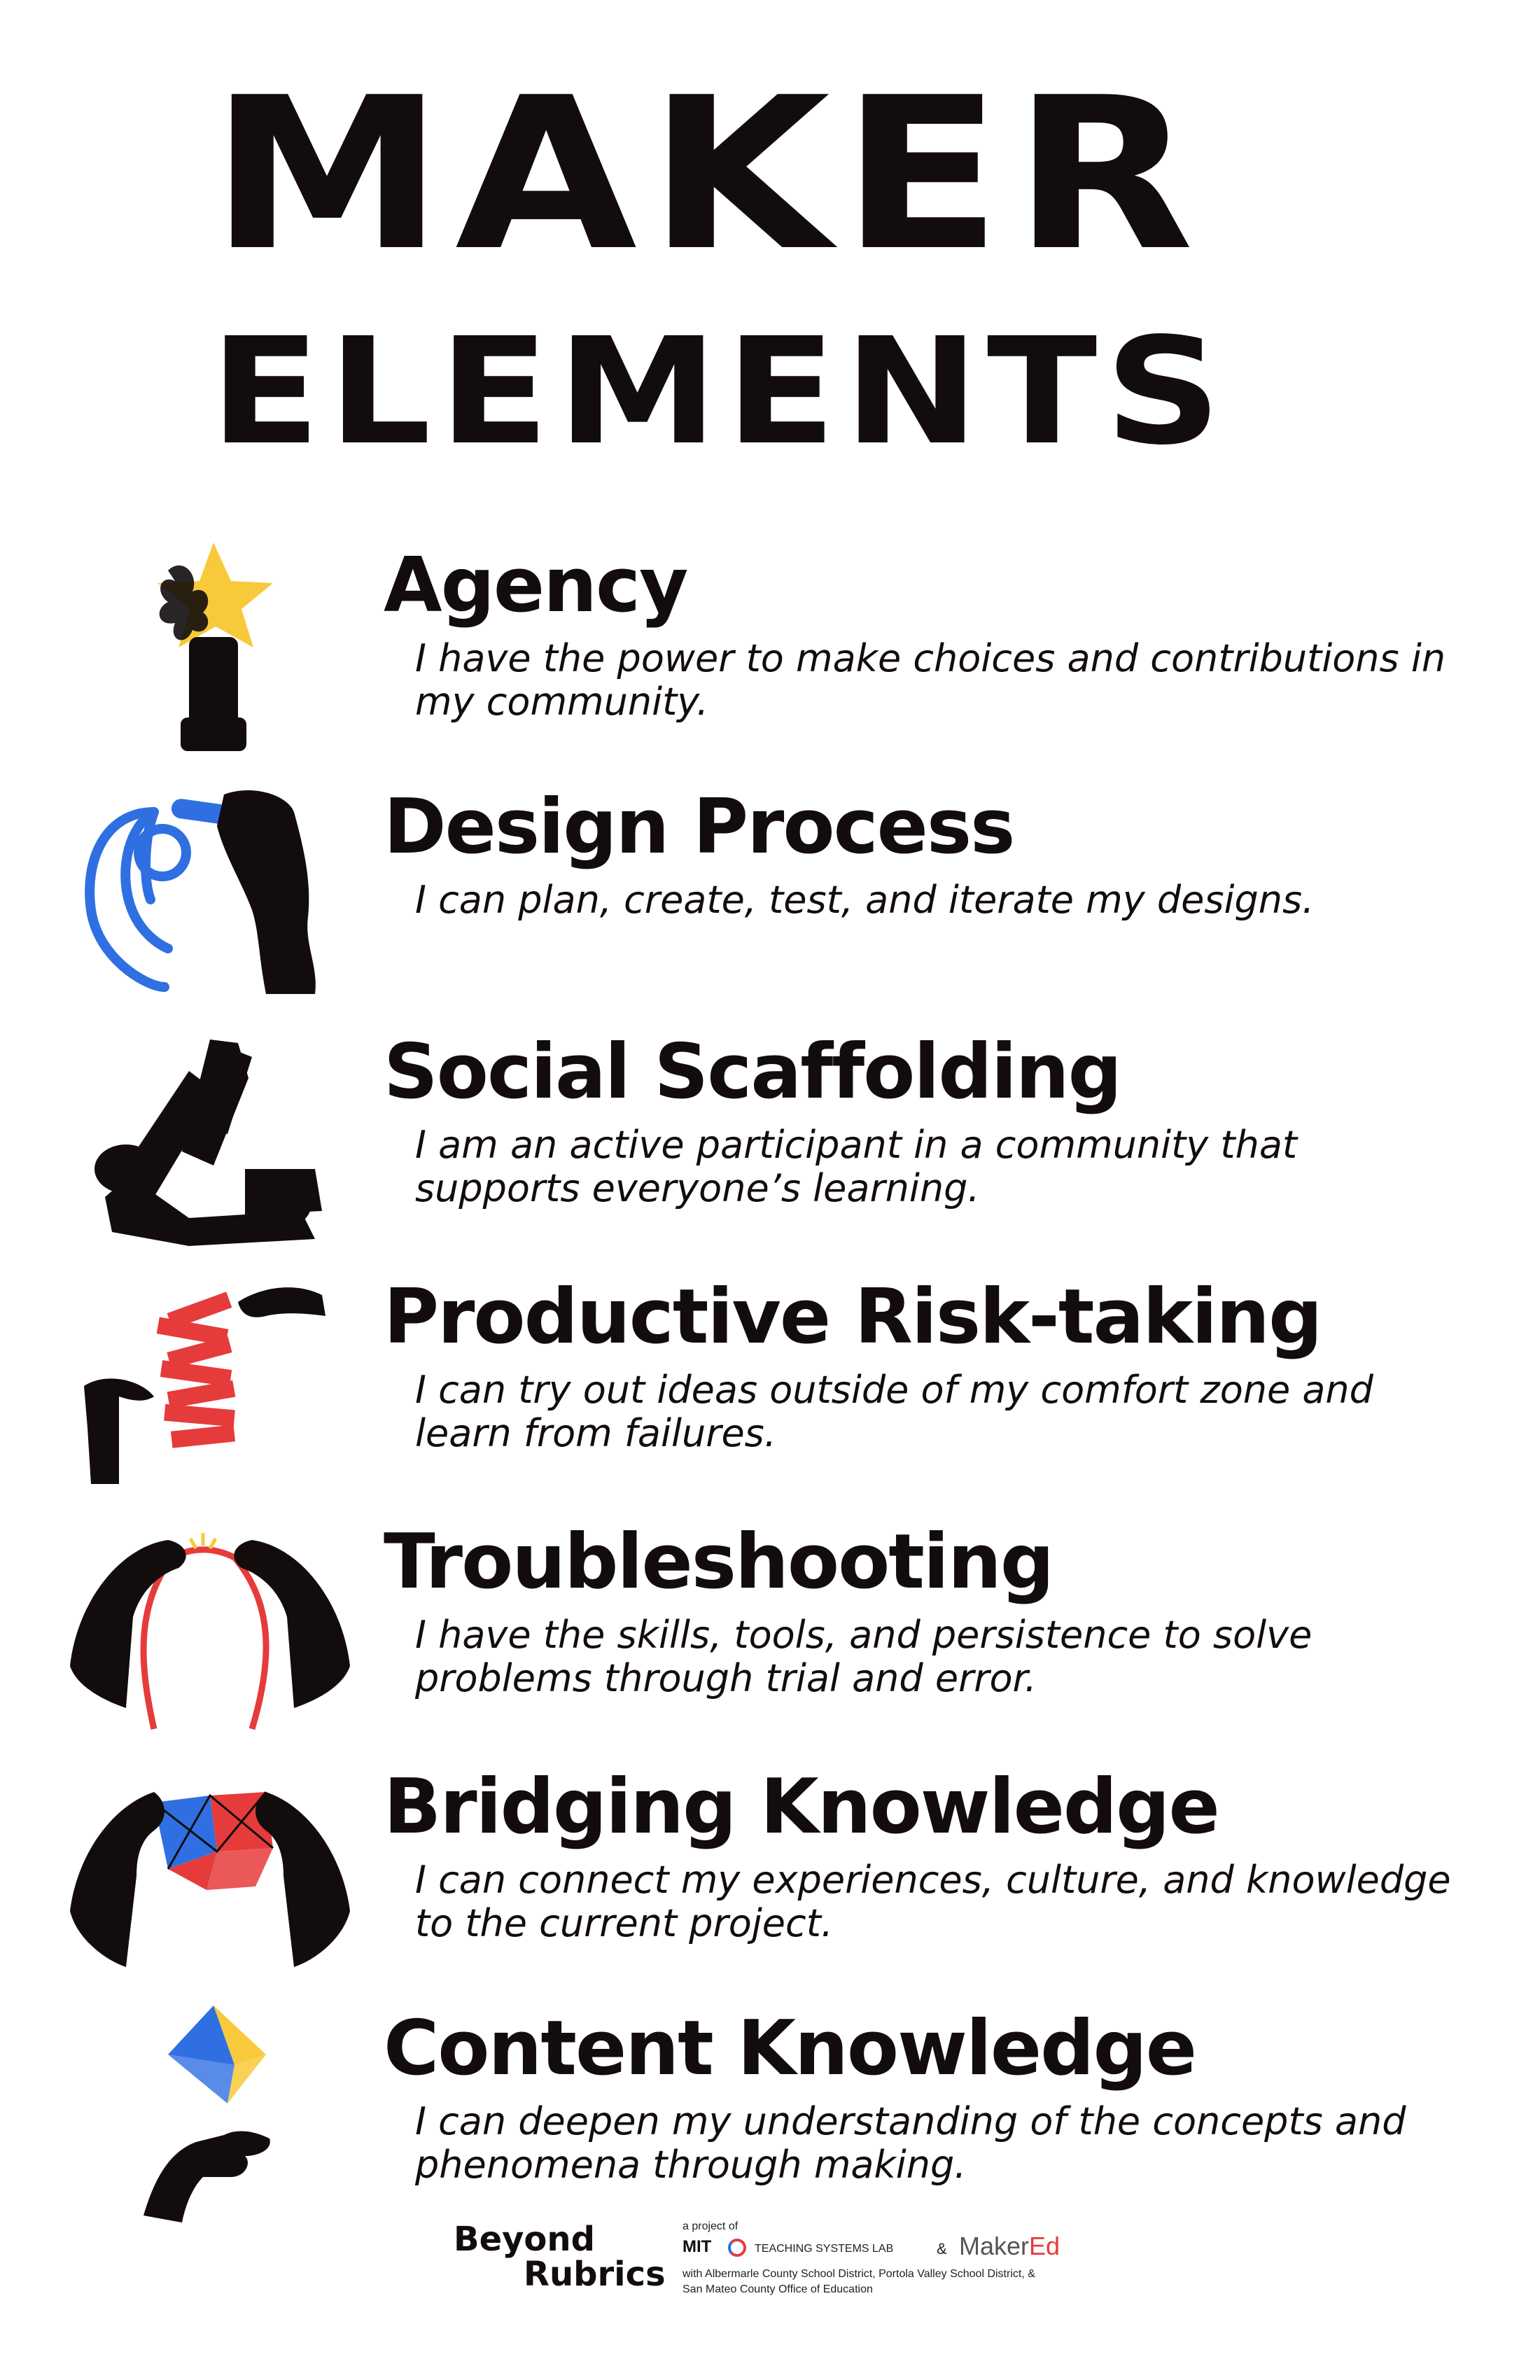 The width and height of the screenshot is (1540, 2380). I want to click on makered-logo: MakerEd, so click(1009, 2246).